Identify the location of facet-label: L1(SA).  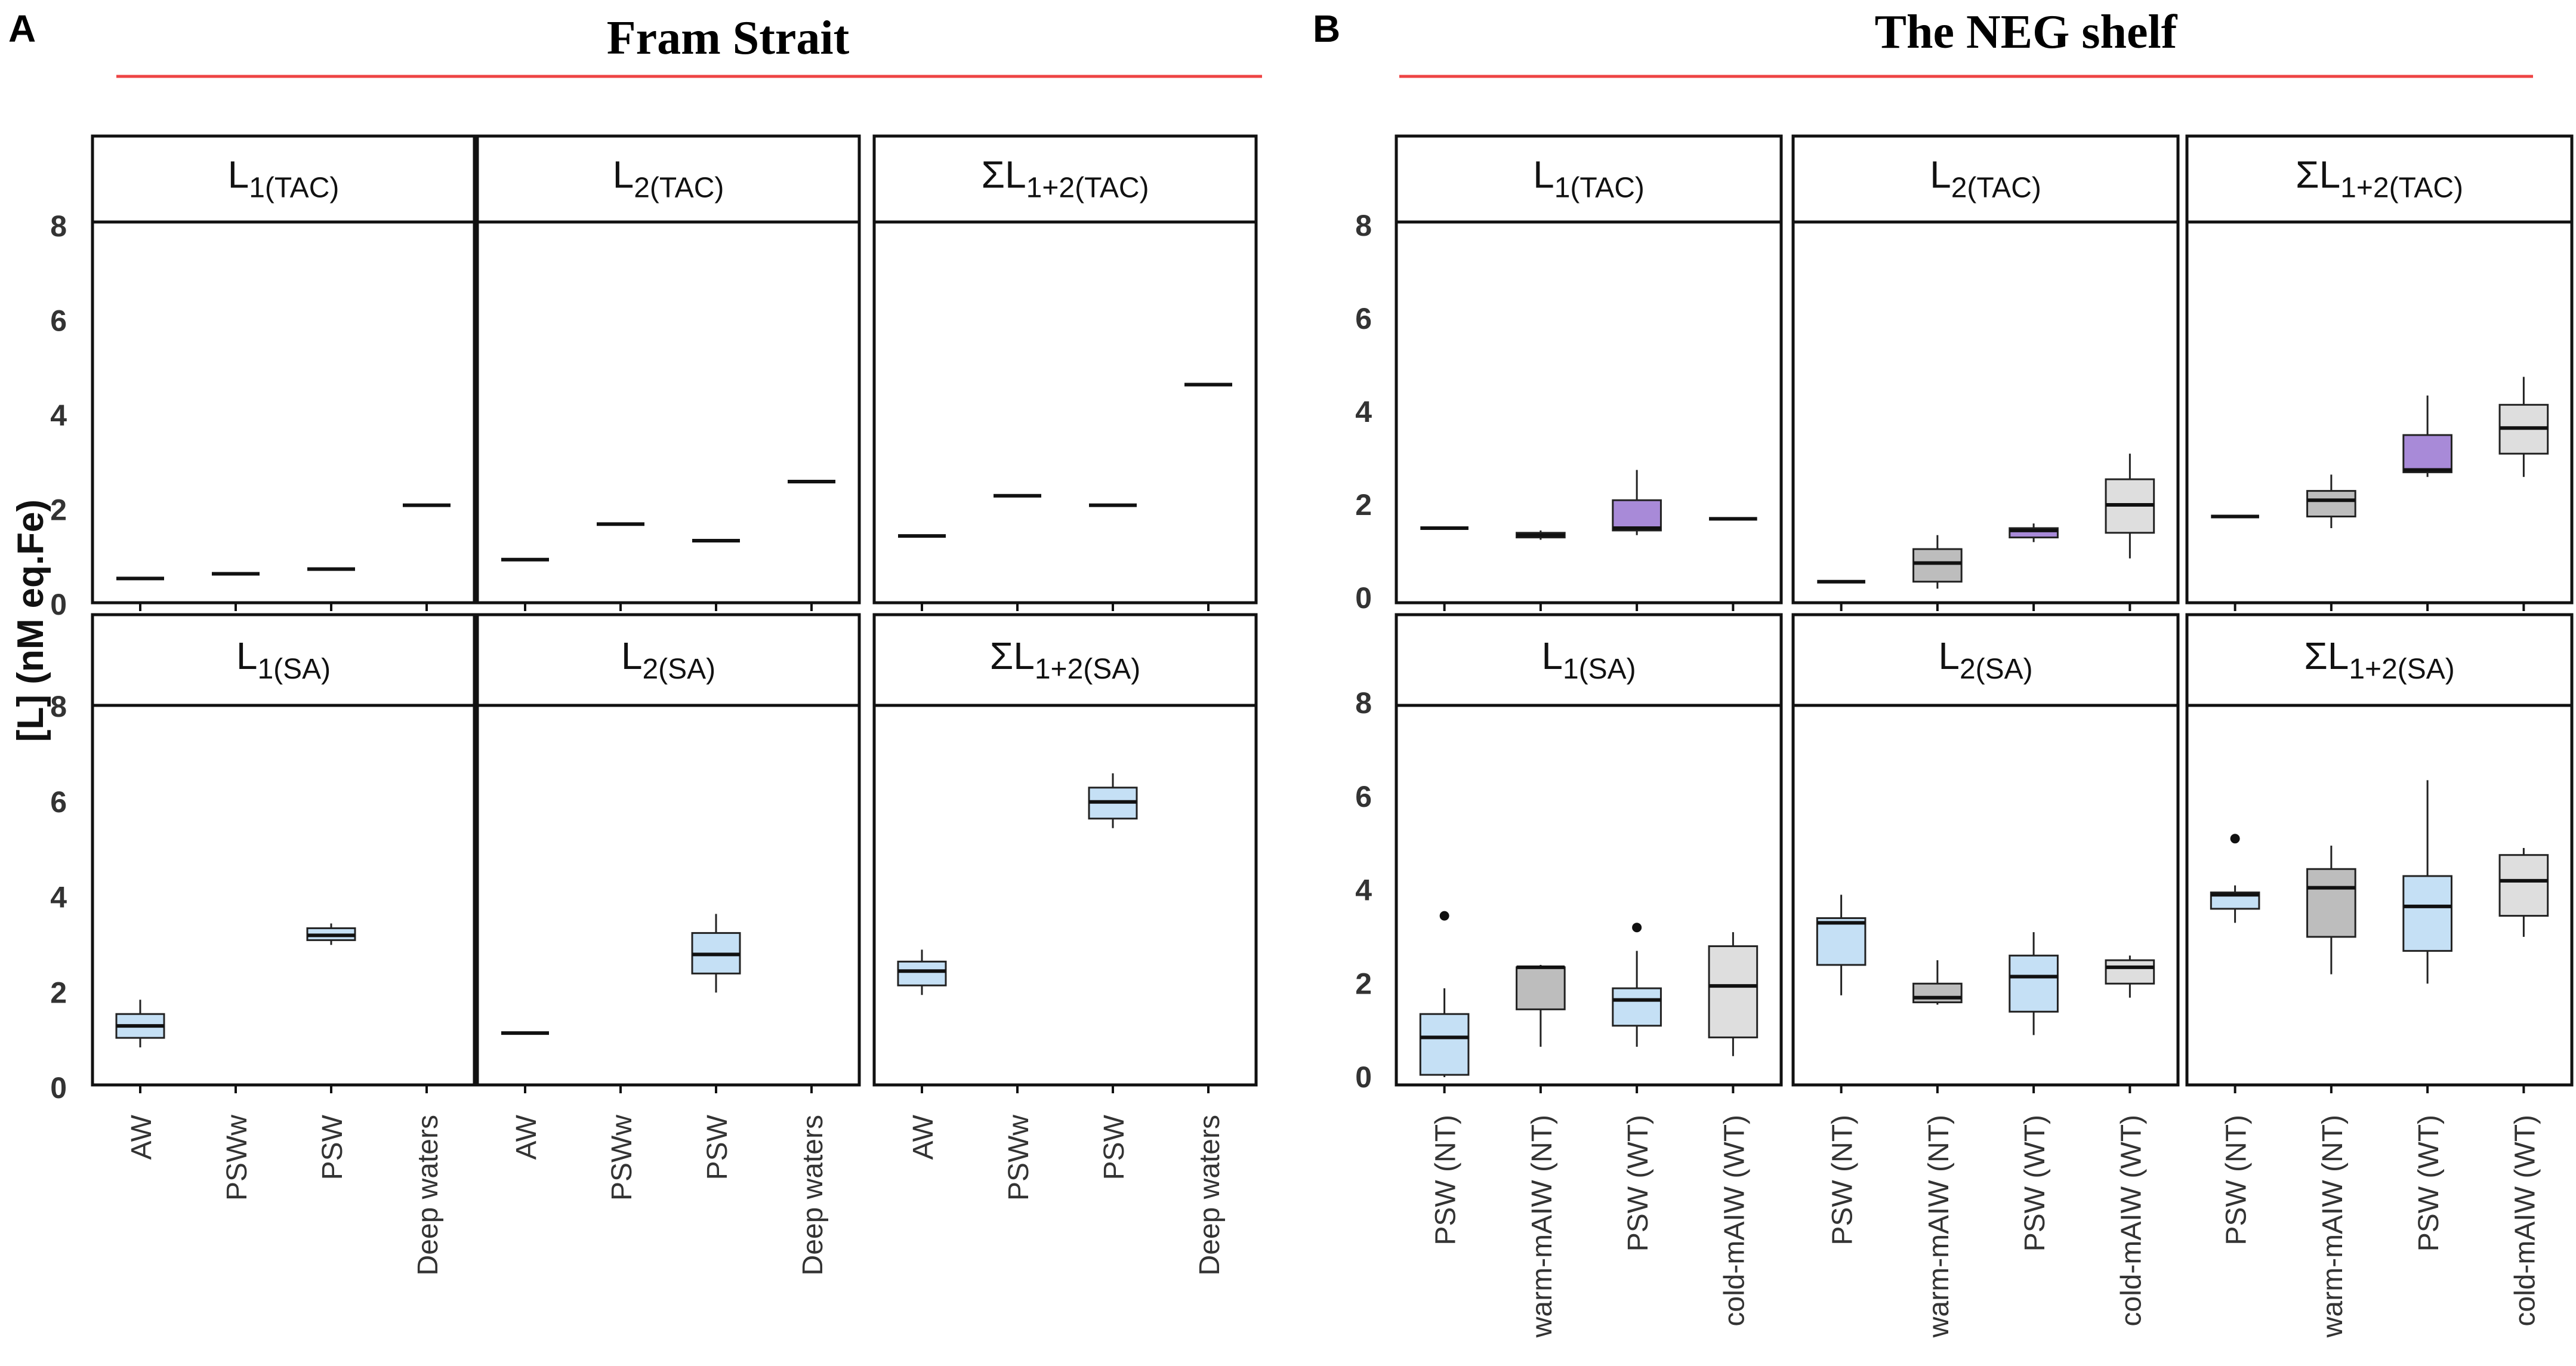
(1589, 659).